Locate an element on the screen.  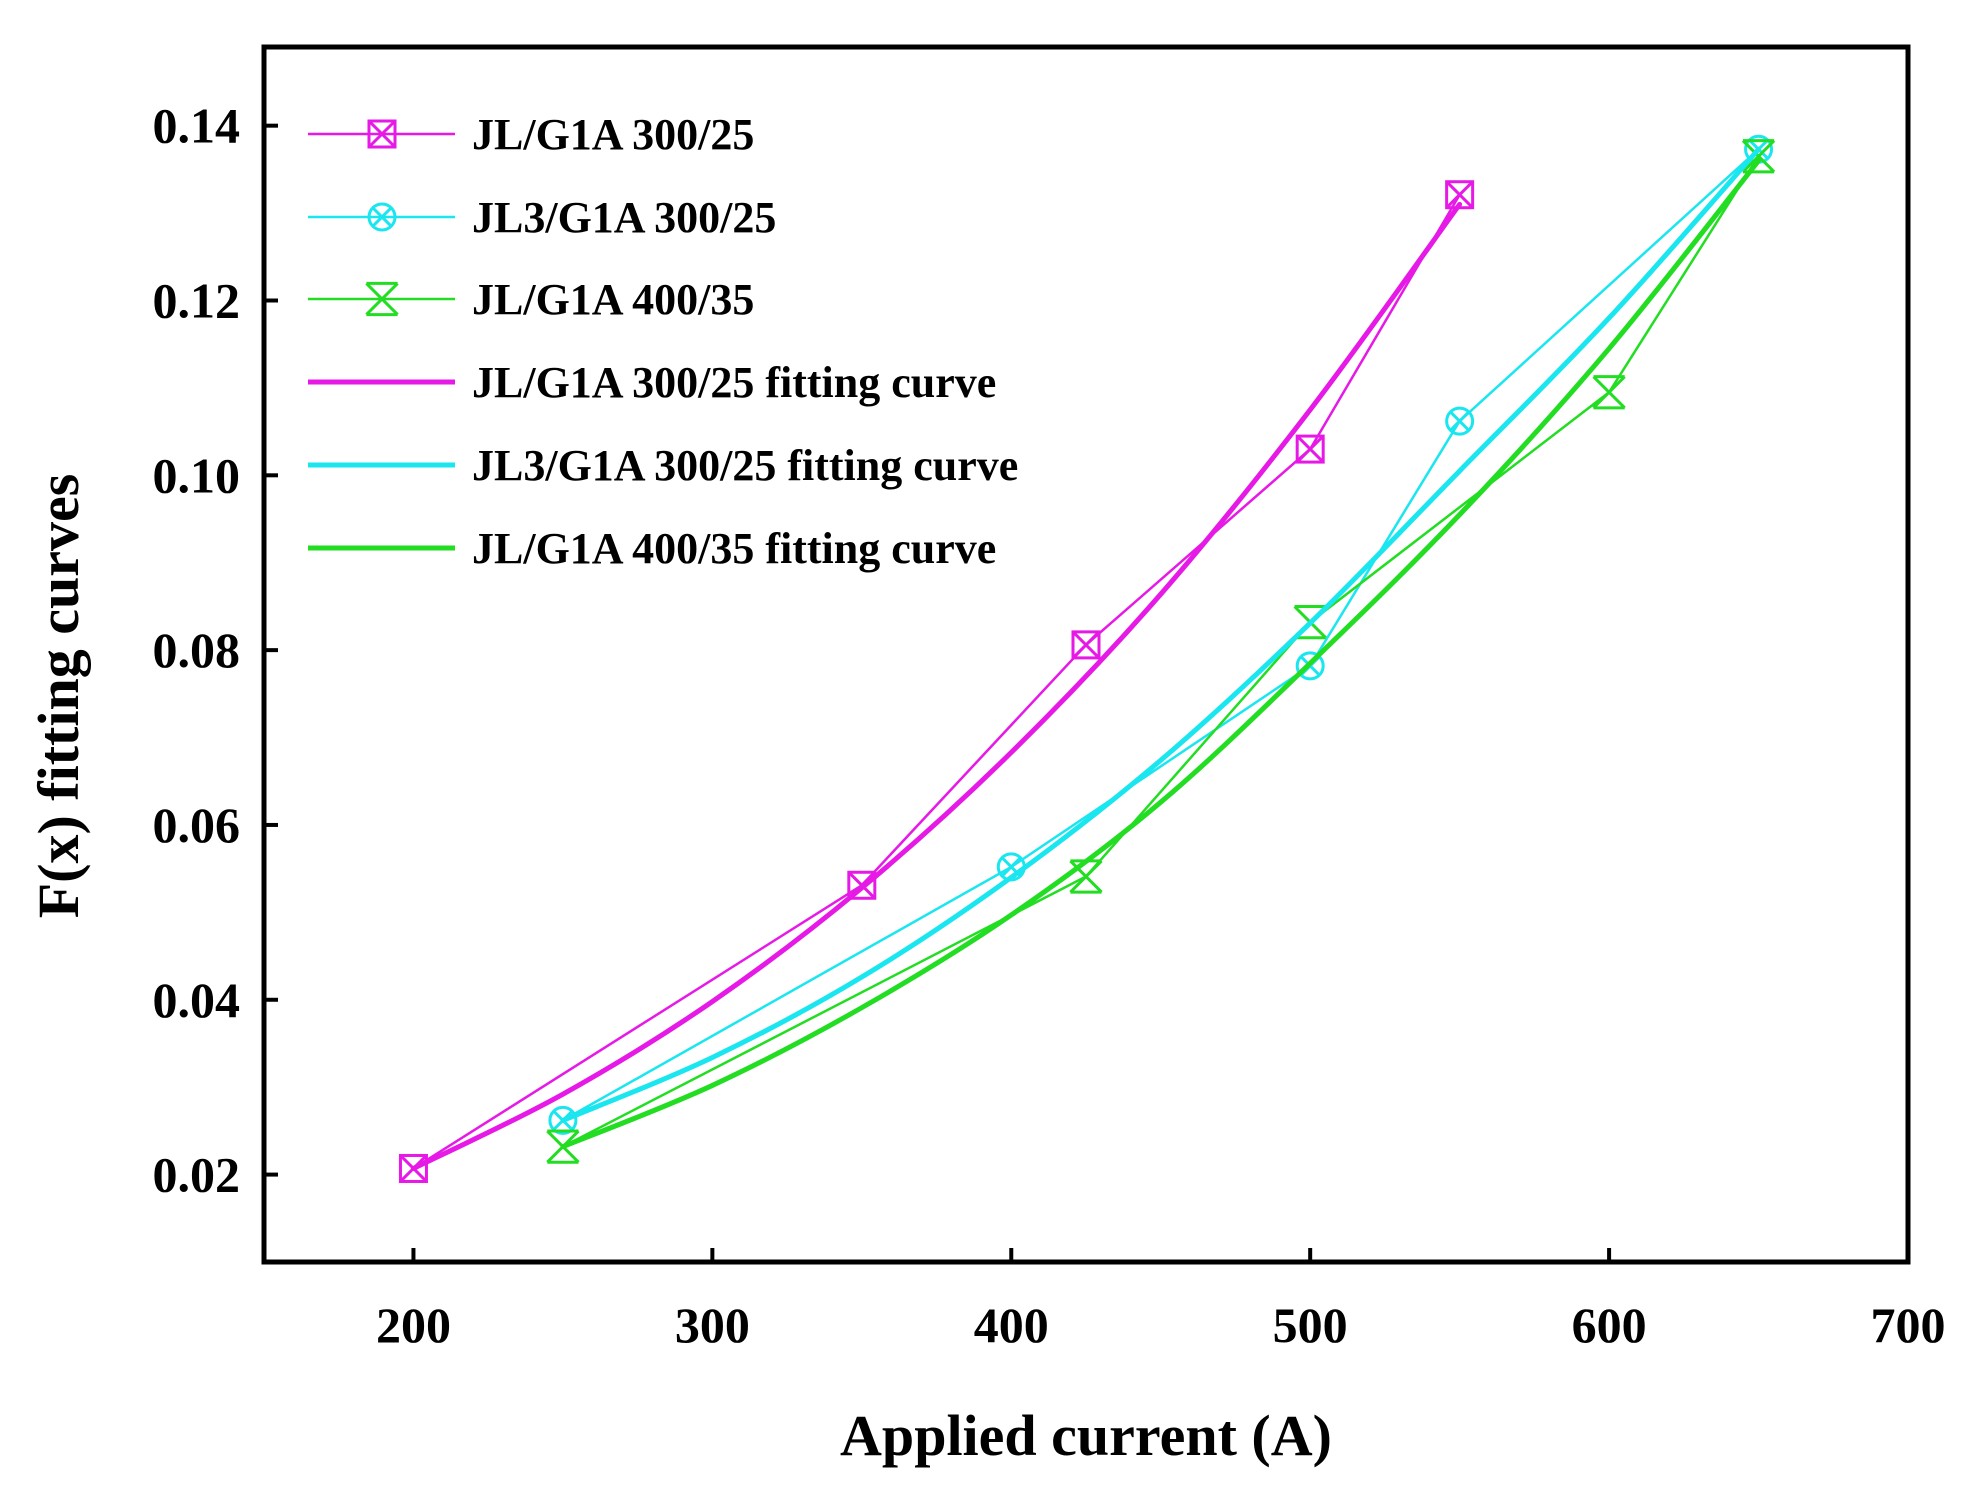
y-tick-label: 0.10 is located at coordinates (197, 475).